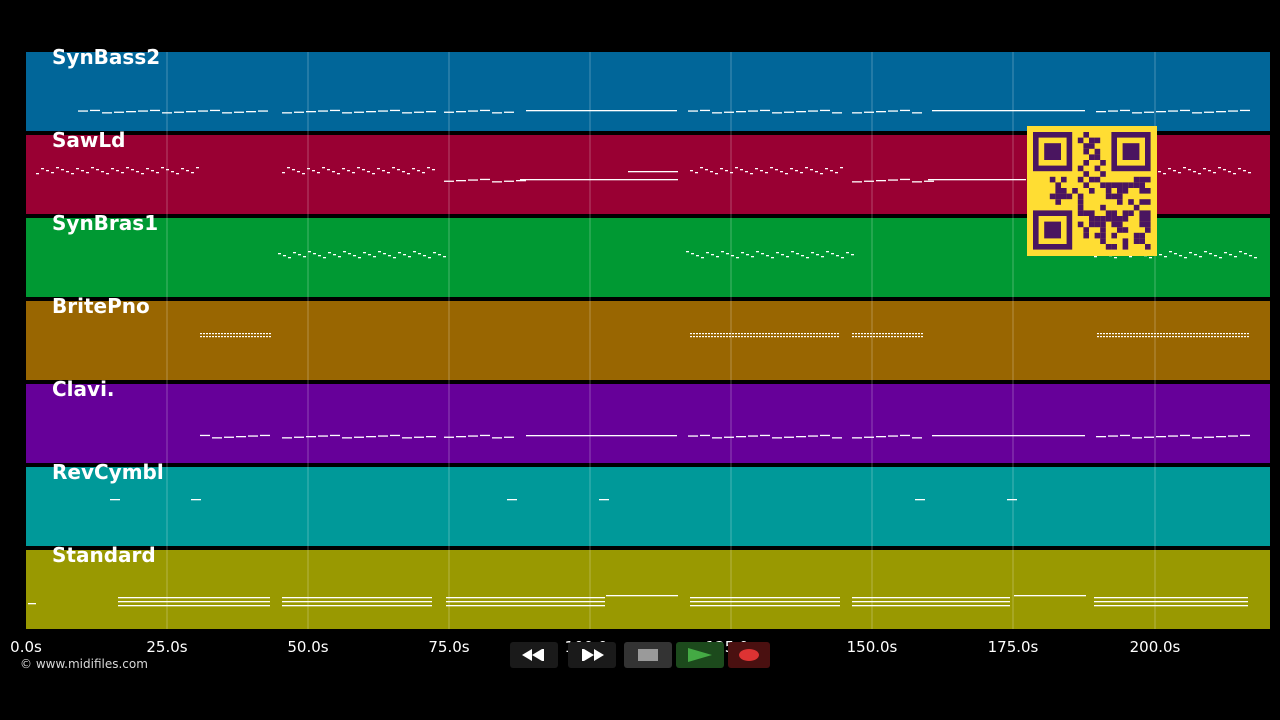  What do you see at coordinates (749, 655) in the screenshot?
I see `record-button` at bounding box center [749, 655].